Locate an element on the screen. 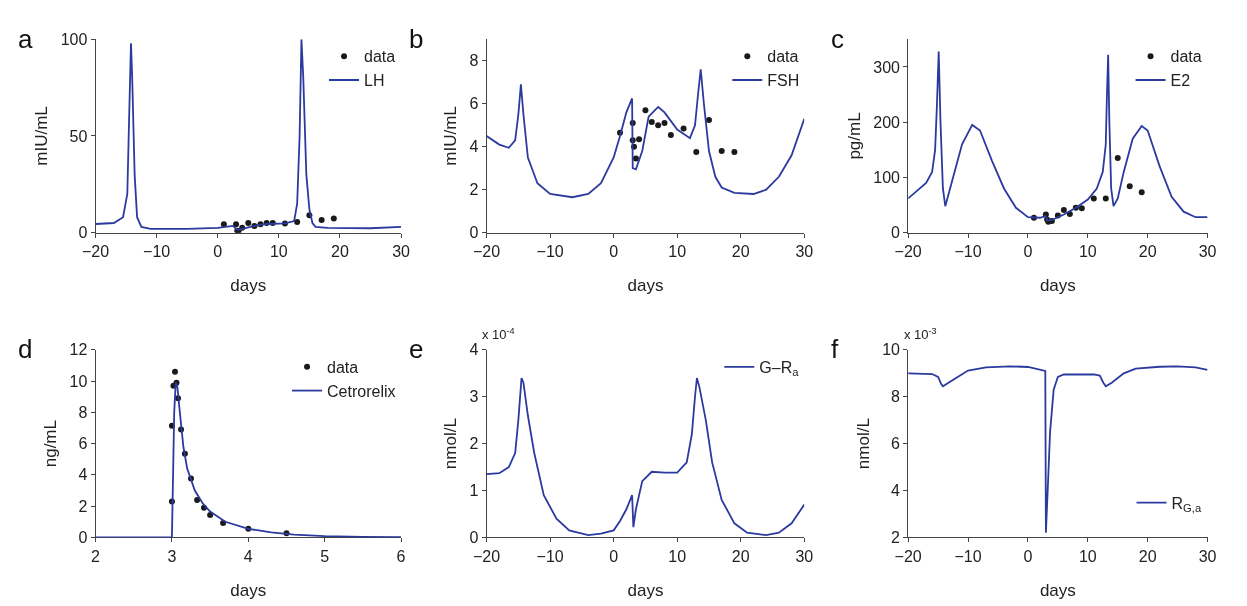  text: b is located at coordinates (416, 39).